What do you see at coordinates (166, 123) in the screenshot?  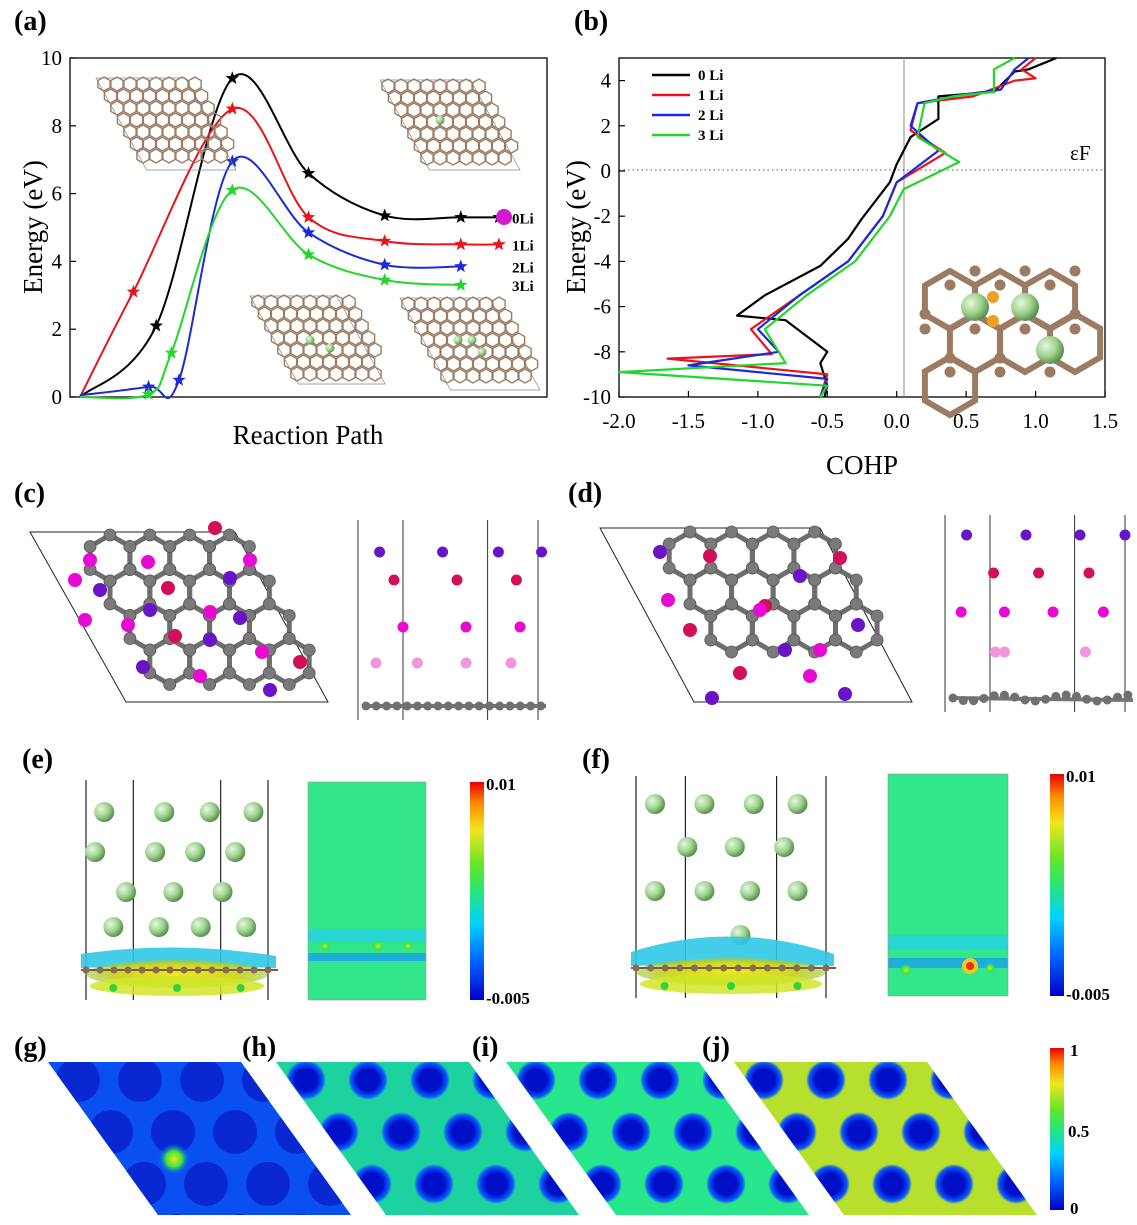 I see `inset-structure-0li` at bounding box center [166, 123].